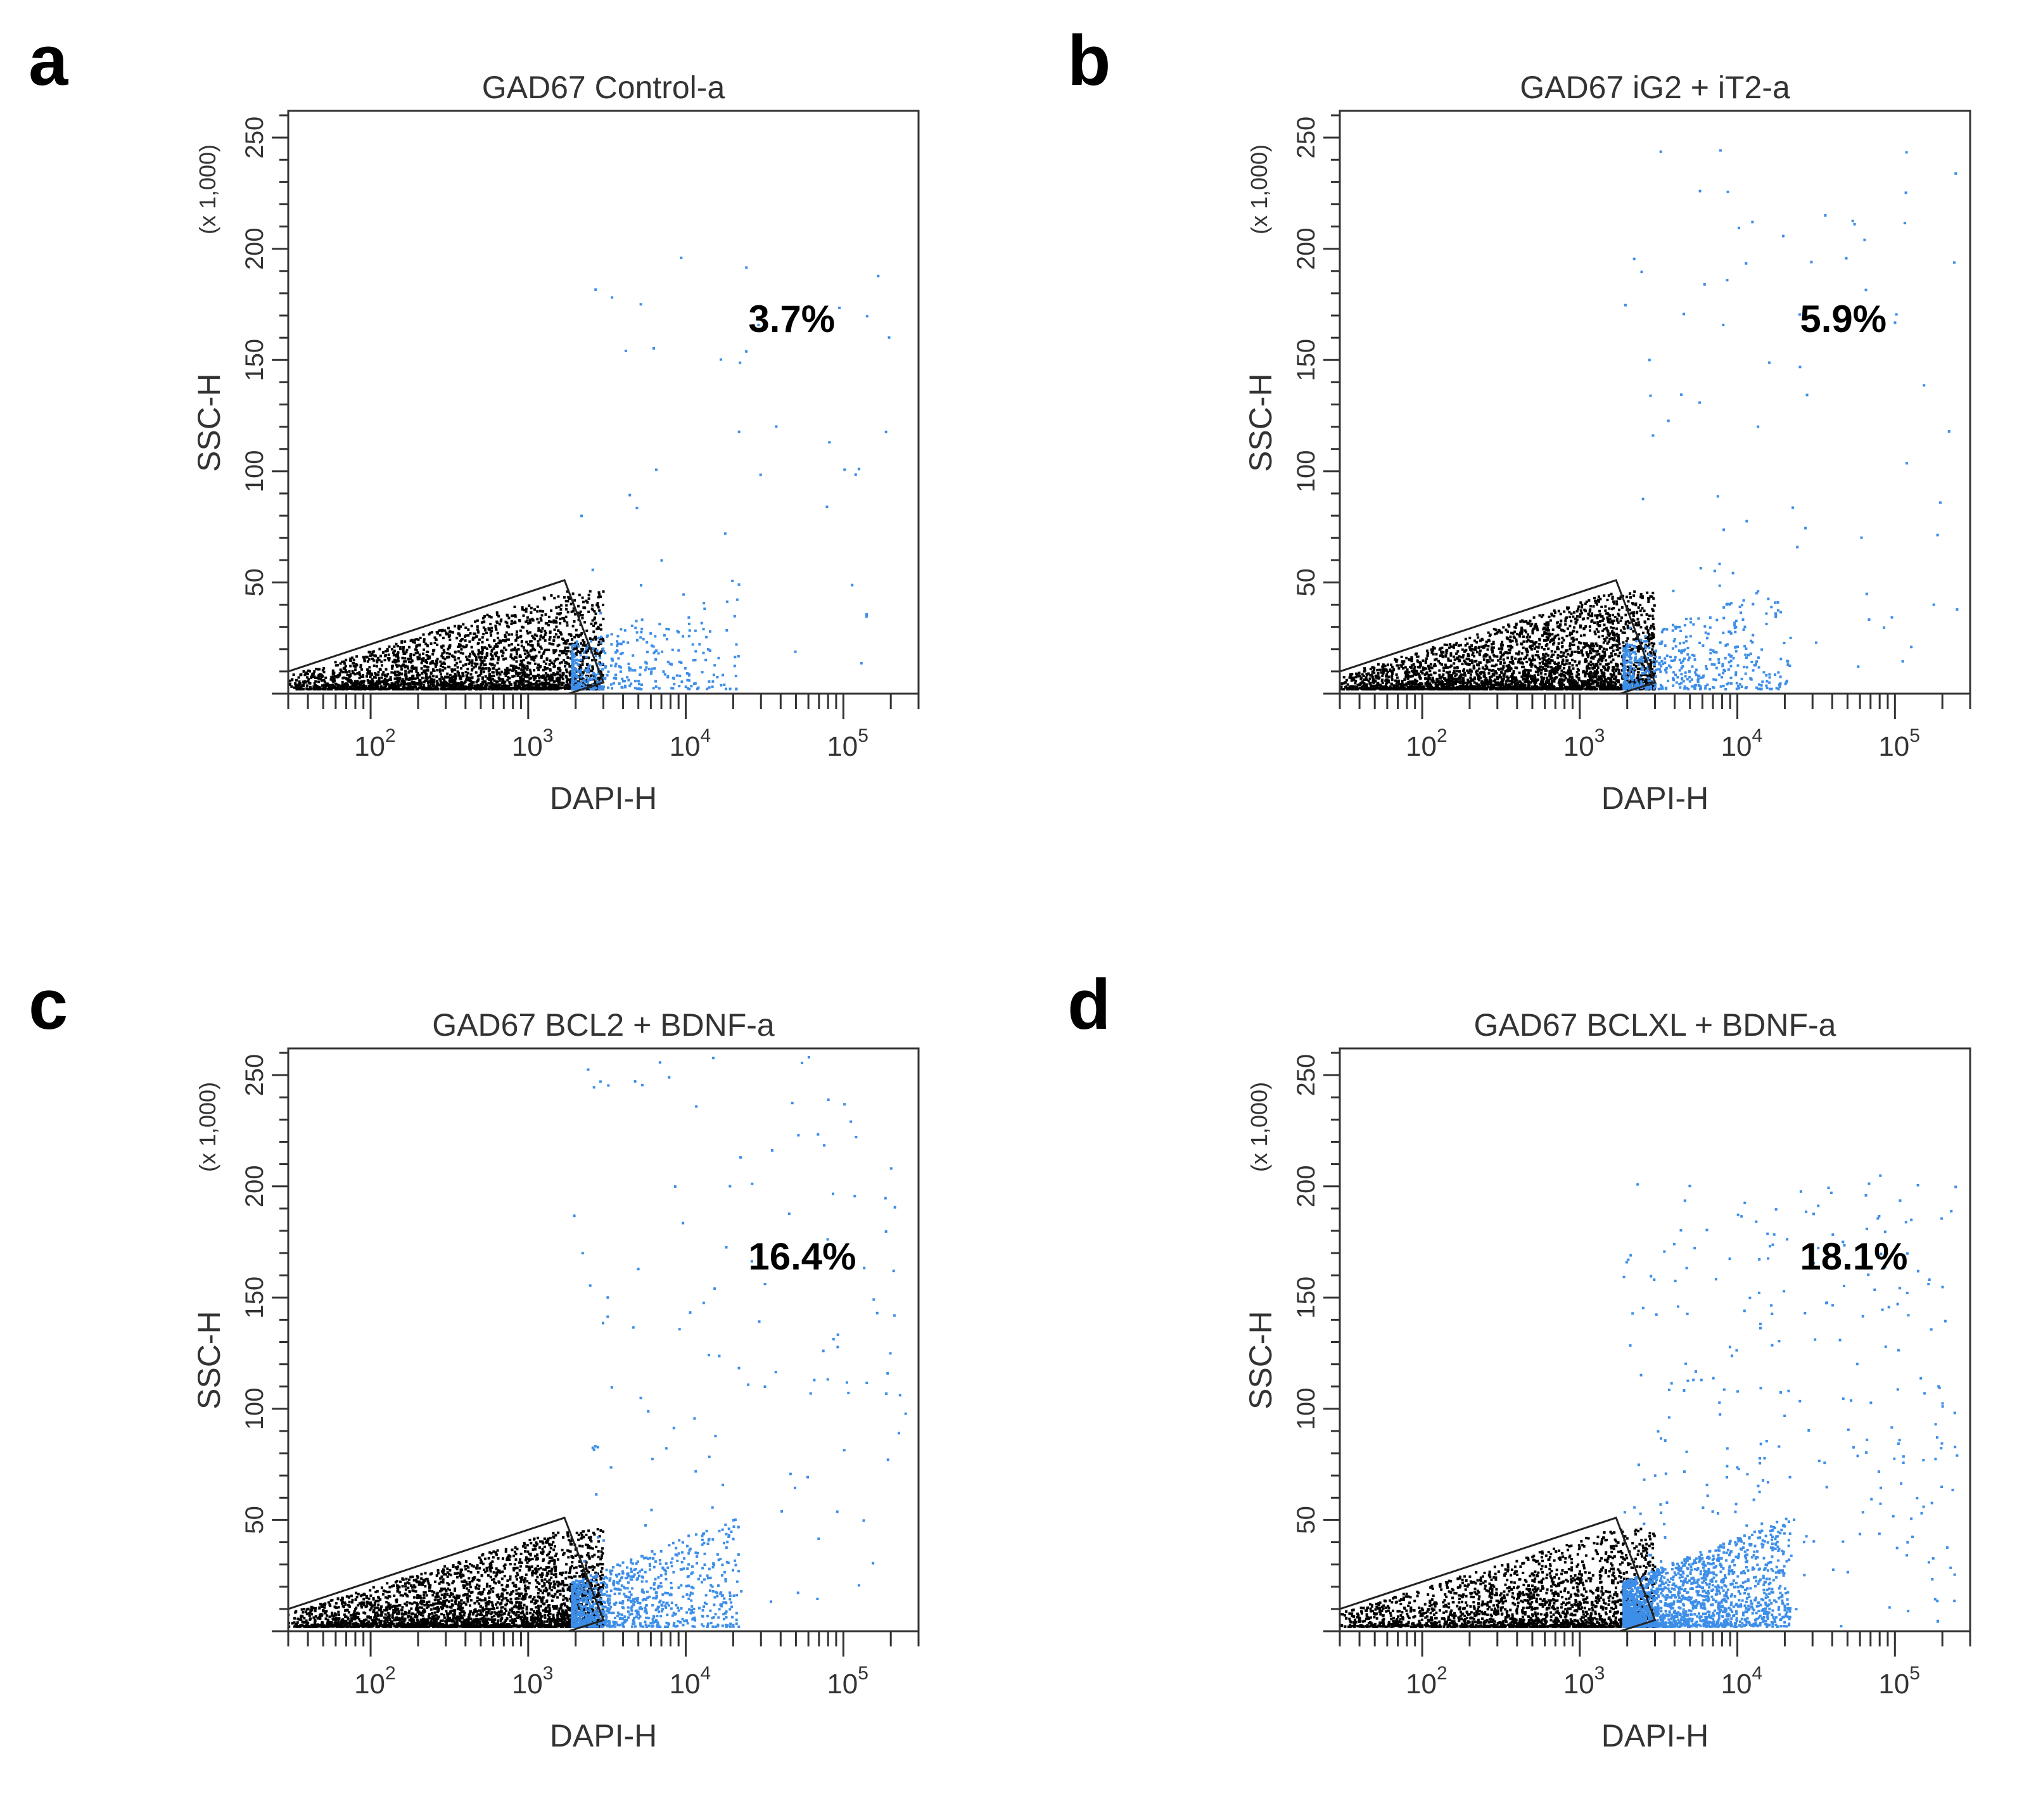 This screenshot has width=2017, height=1820. Describe the element at coordinates (603, 1644) in the screenshot. I see `x-axis-ticks-c` at that location.